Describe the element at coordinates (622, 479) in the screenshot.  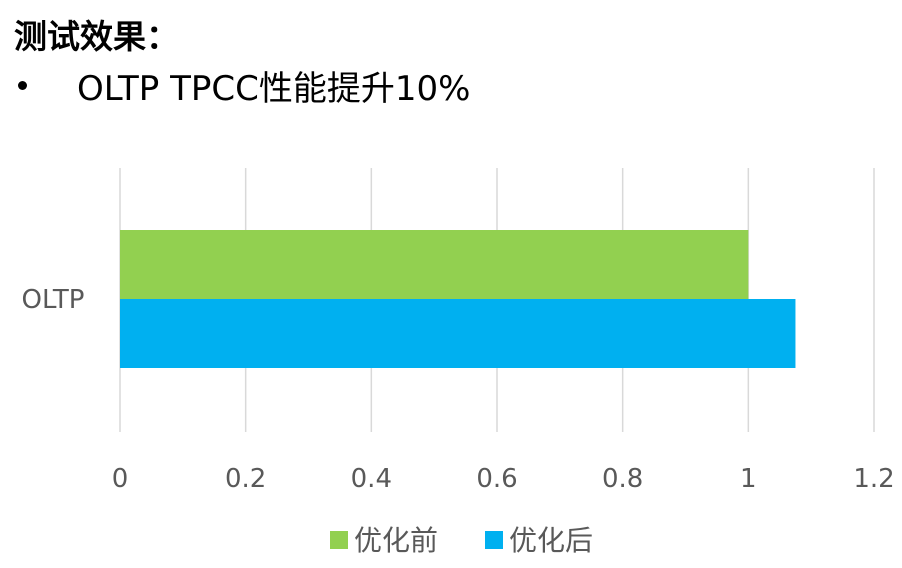
I see `x-tick-label: 0.8` at that location.